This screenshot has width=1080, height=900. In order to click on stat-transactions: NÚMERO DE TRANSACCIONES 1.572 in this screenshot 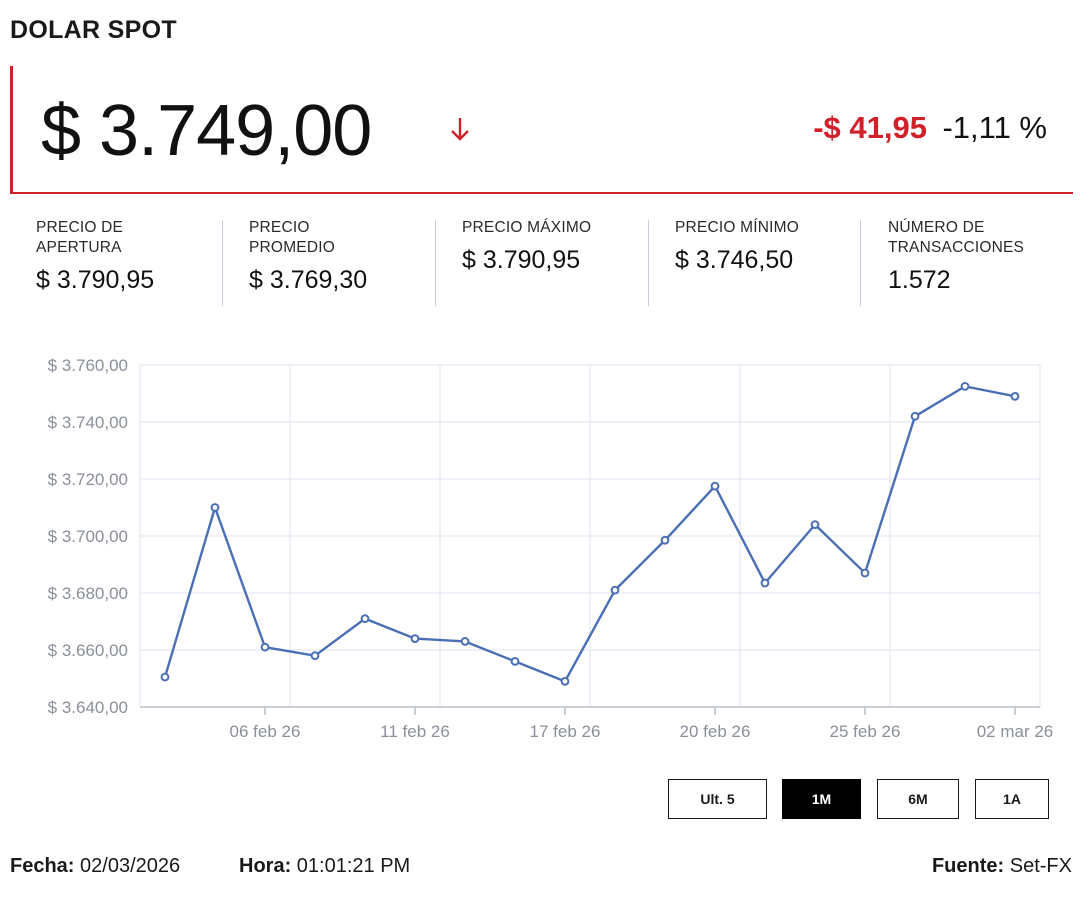, I will do `click(980, 262)`.